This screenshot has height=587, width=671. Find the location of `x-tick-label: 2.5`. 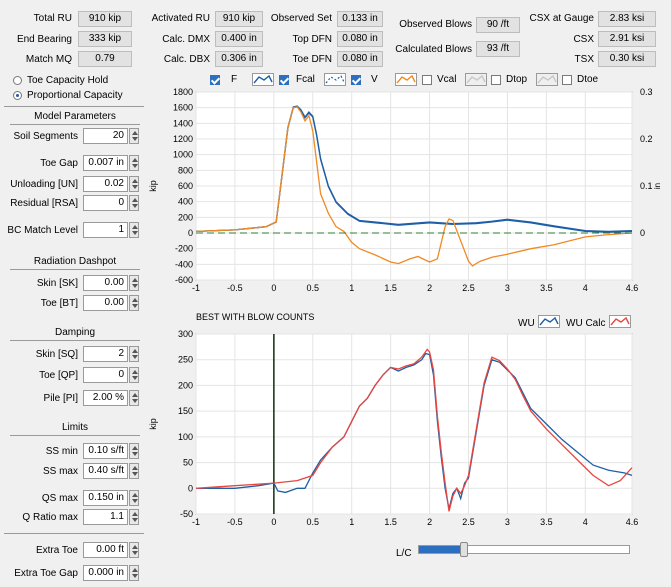

x-tick-label: 2.5 is located at coordinates (468, 522).